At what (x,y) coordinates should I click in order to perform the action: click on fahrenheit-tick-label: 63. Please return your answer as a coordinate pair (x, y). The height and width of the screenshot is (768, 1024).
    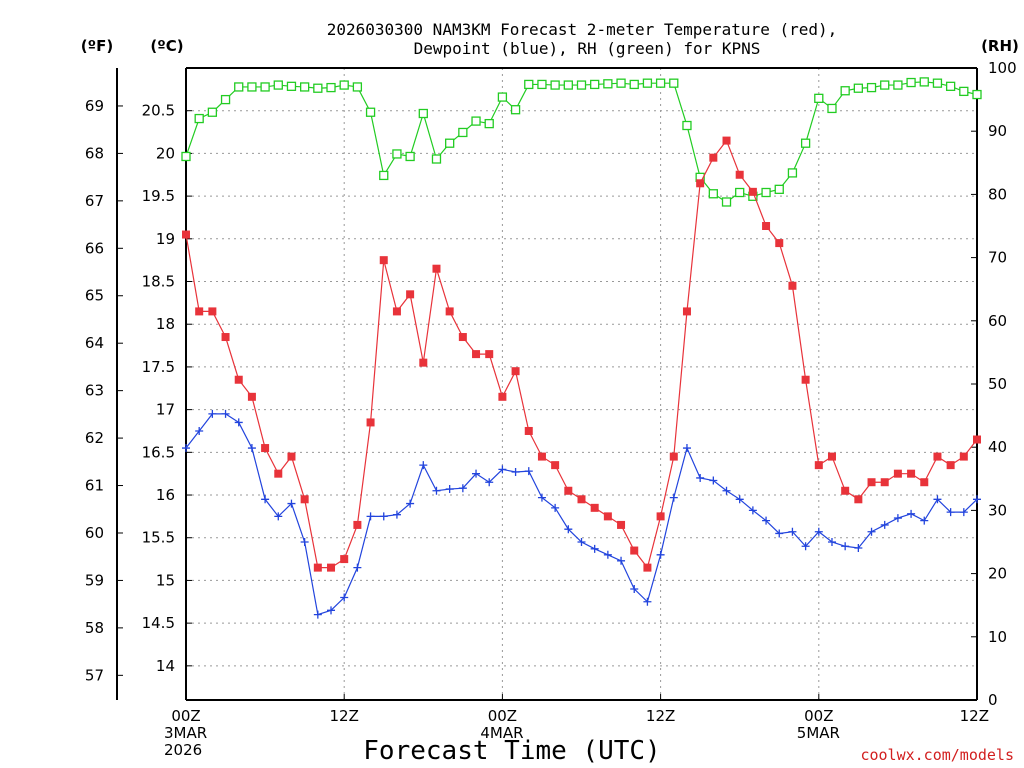
    Looking at the image, I should click on (94, 391).